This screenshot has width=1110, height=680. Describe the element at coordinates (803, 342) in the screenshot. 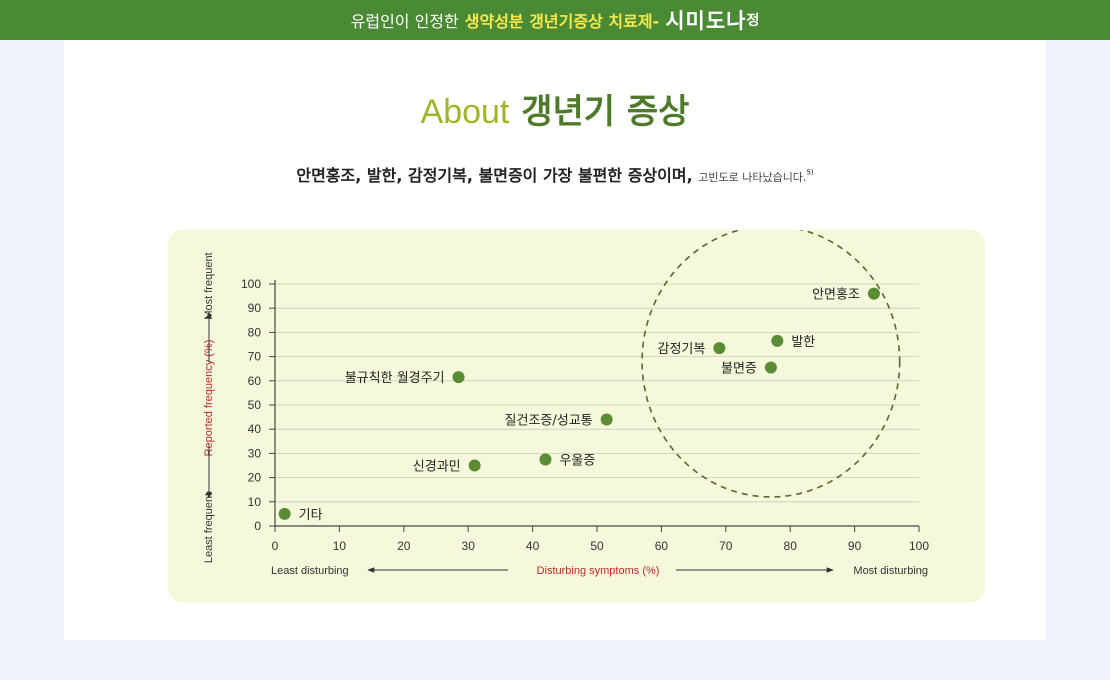

I see `data-point-label: 발한` at that location.